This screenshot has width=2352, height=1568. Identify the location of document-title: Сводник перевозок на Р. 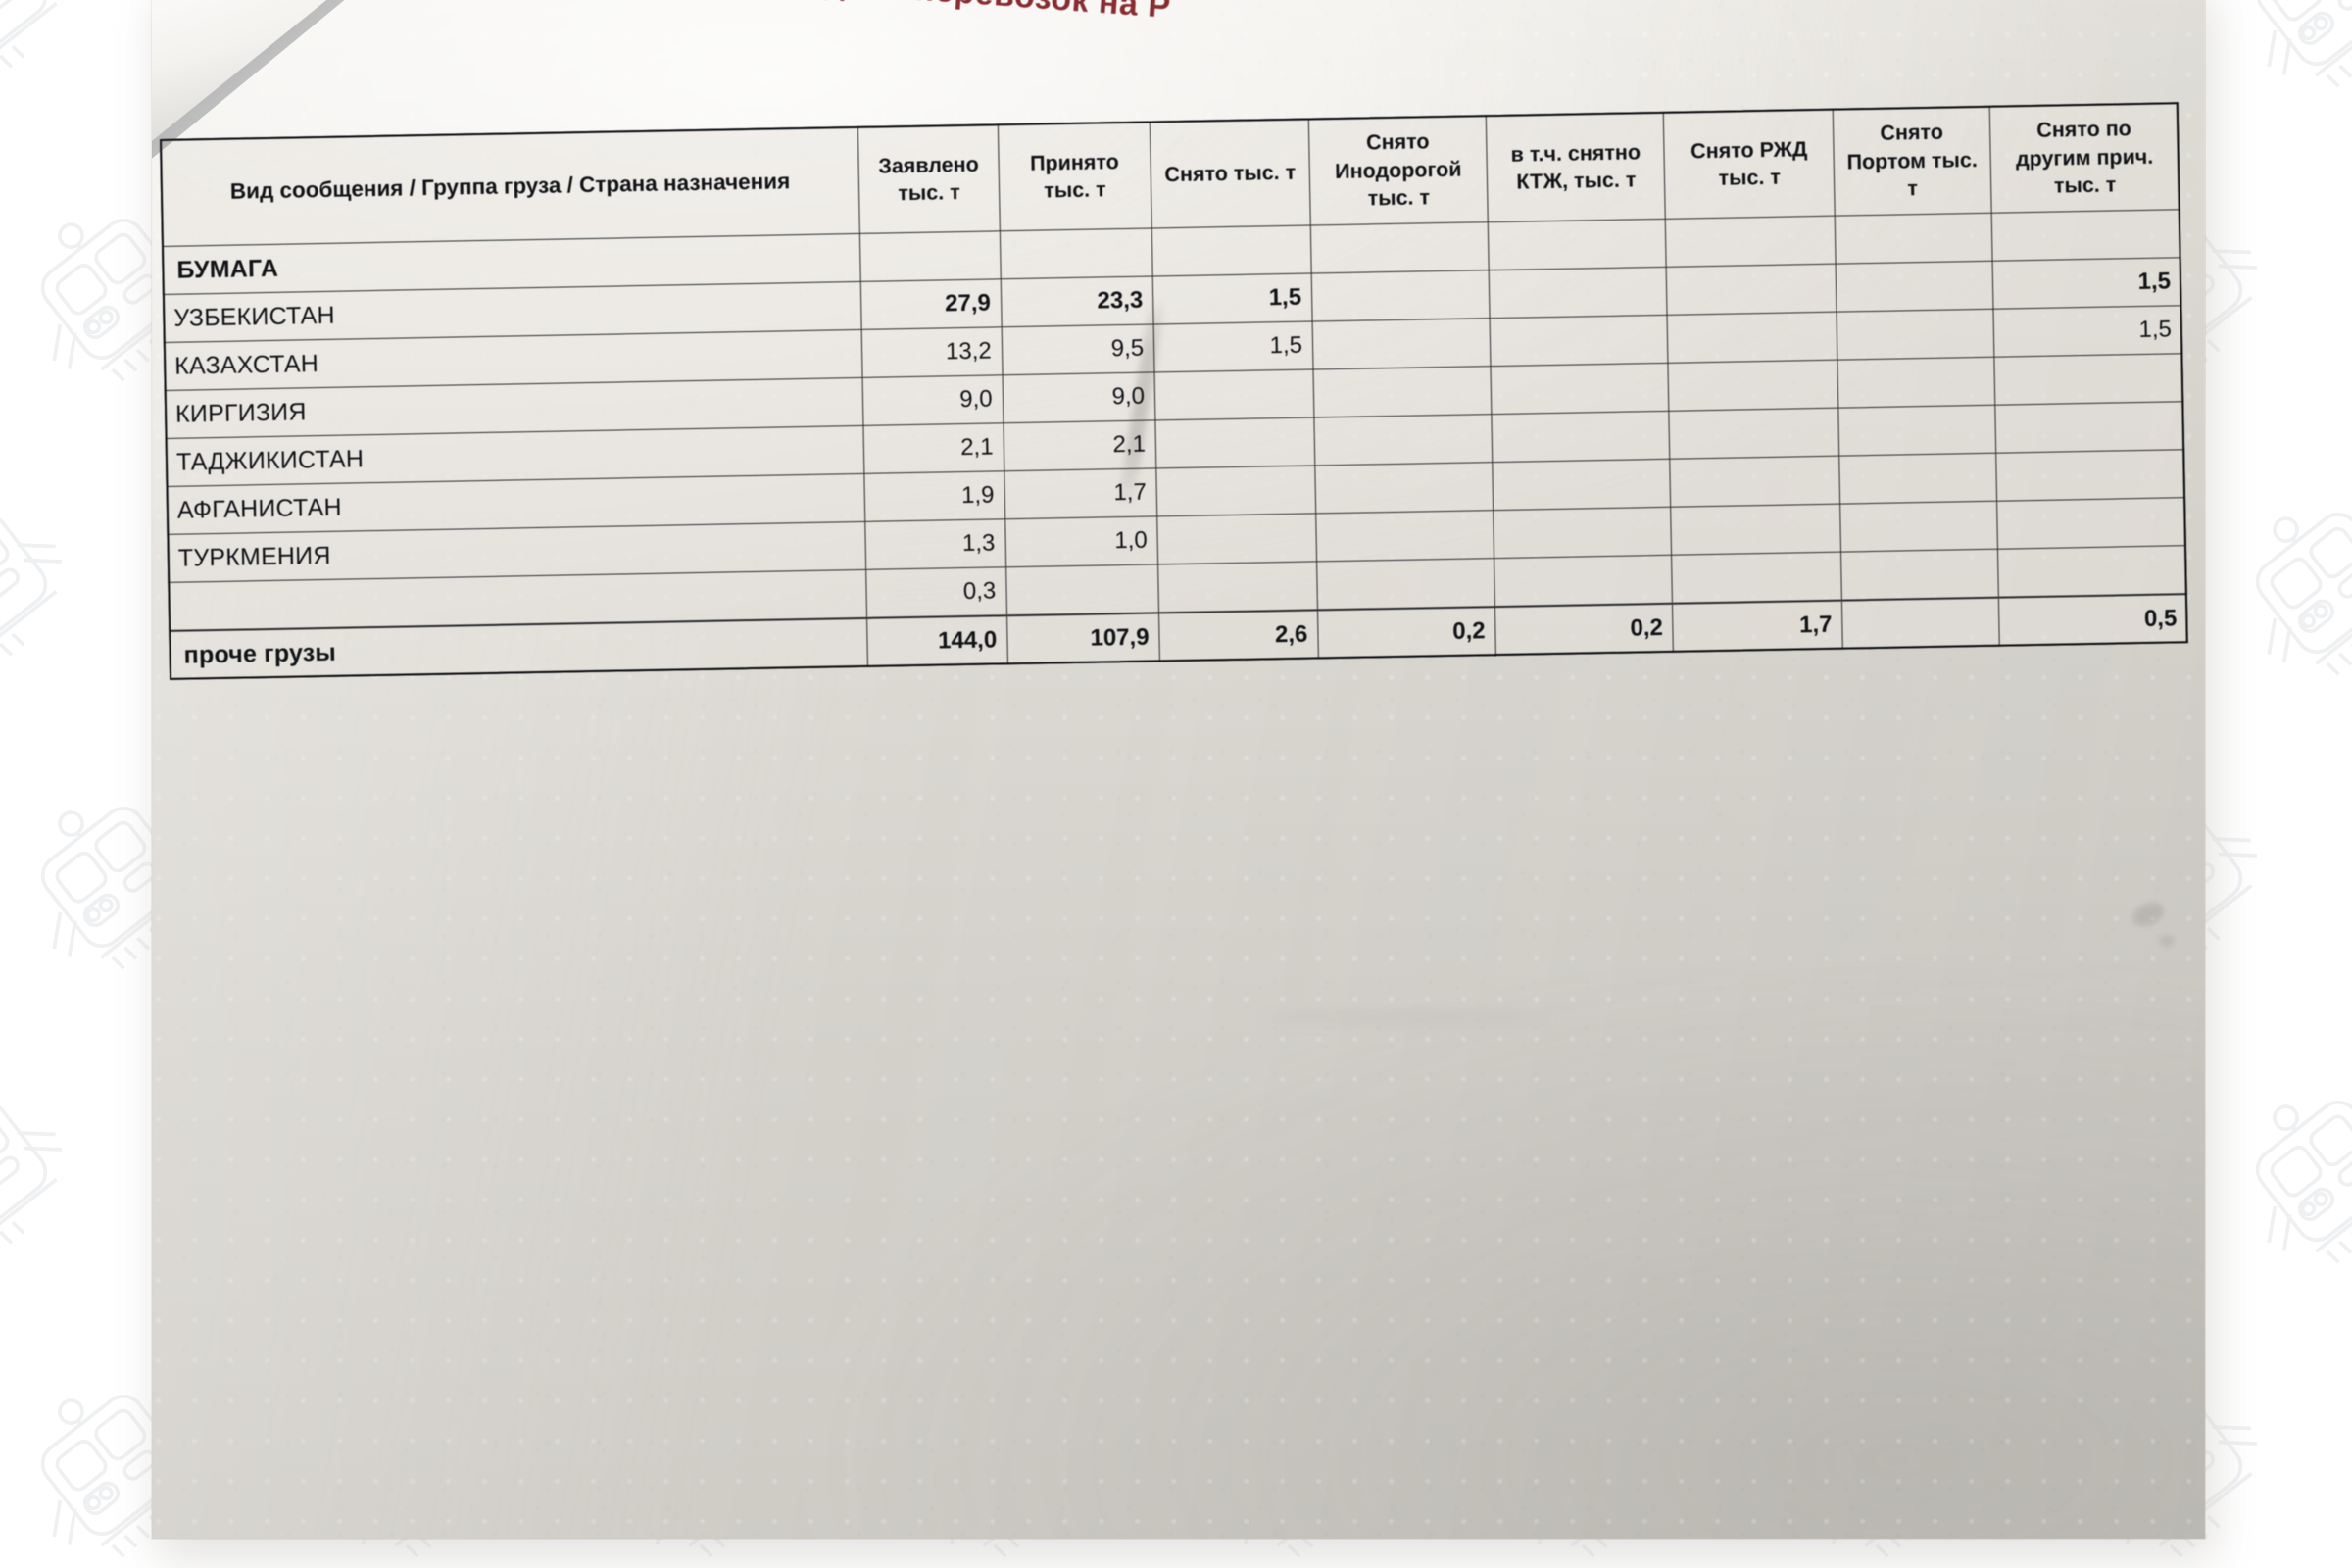
(965, 13).